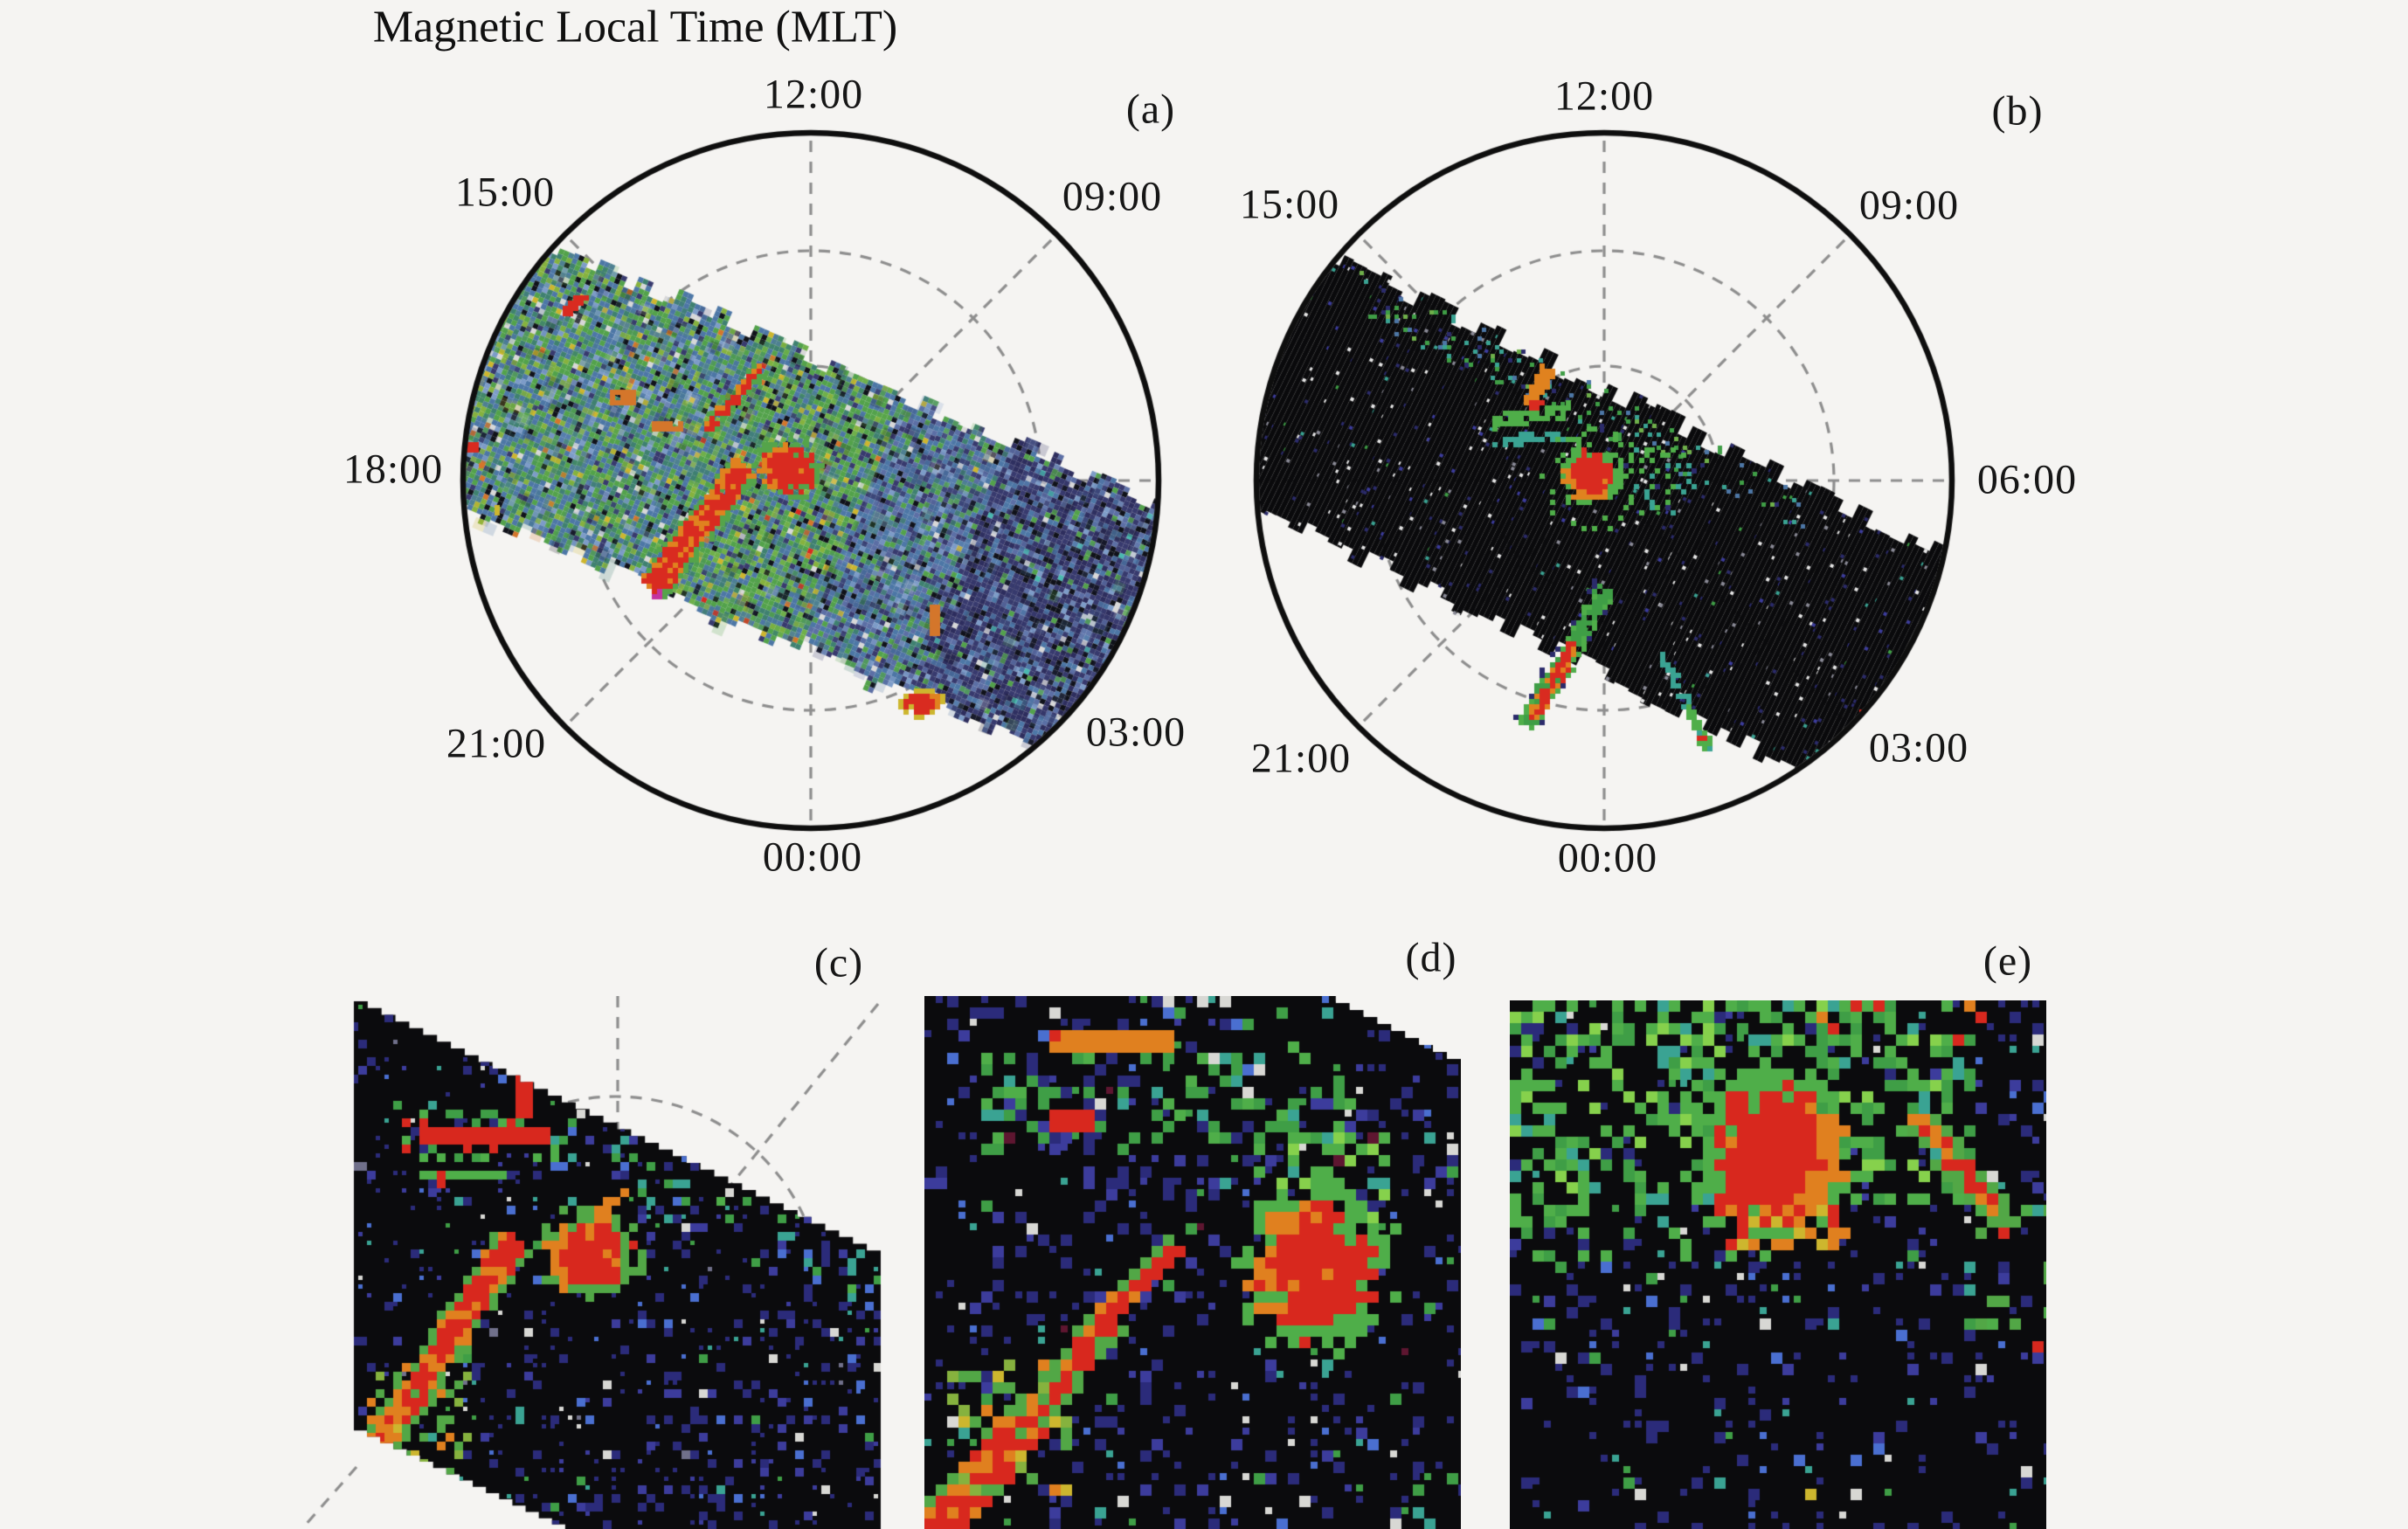 This screenshot has width=2408, height=1529. What do you see at coordinates (1909, 205) in the screenshot?
I see `mlt-b-0900: 09:00` at bounding box center [1909, 205].